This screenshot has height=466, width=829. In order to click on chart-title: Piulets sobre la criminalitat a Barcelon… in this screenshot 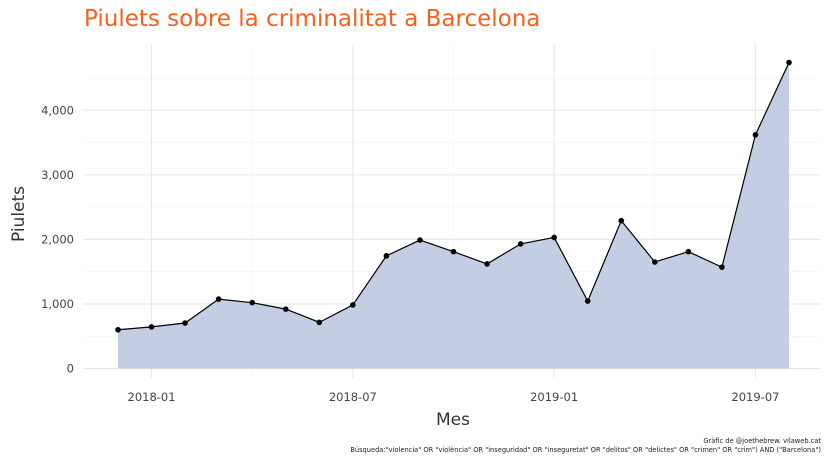, I will do `click(312, 19)`.